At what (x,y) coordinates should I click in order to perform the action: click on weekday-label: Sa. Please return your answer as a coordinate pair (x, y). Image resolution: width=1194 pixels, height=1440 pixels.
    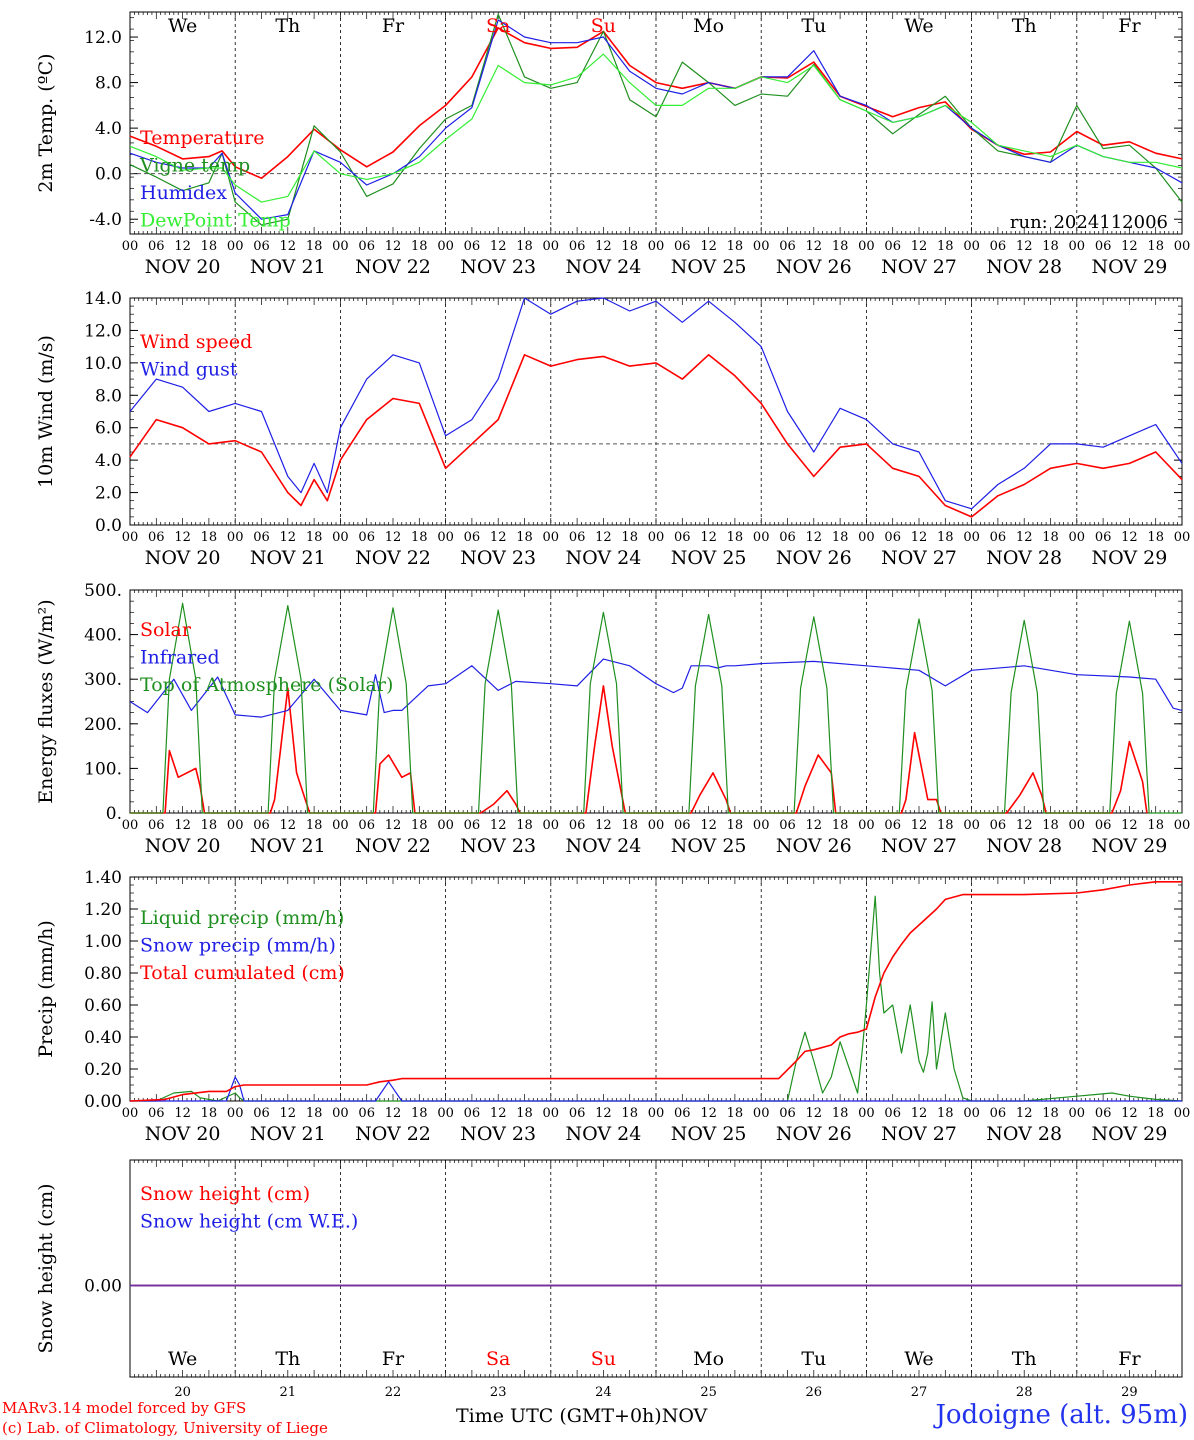
    Looking at the image, I should click on (498, 26).